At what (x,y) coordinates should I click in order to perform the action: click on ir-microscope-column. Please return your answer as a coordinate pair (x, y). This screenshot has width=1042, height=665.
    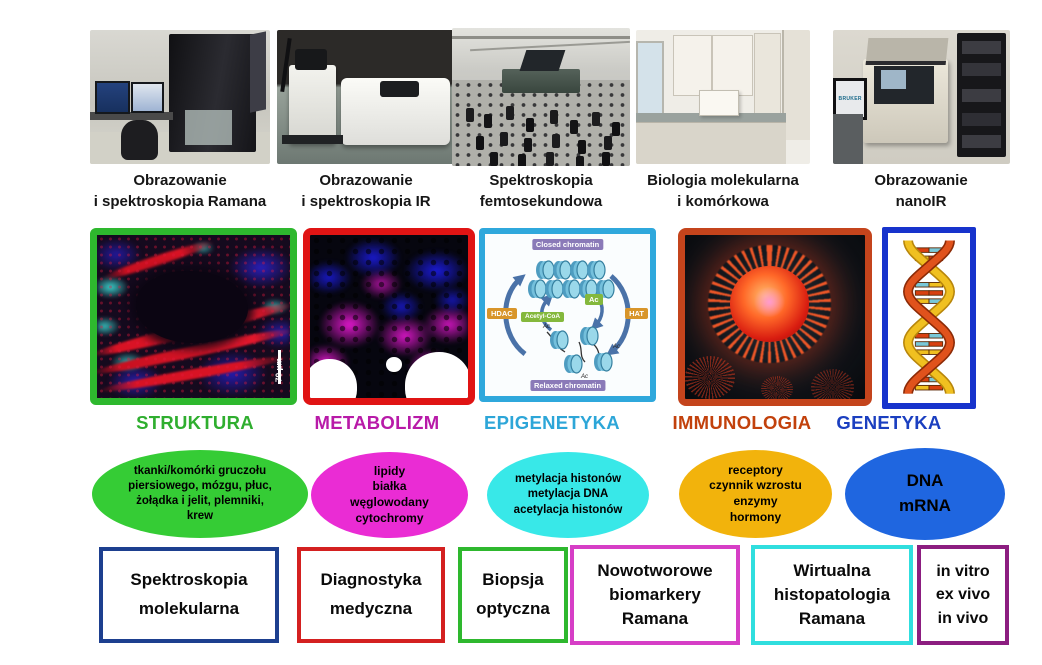
    Looking at the image, I should click on (312, 103).